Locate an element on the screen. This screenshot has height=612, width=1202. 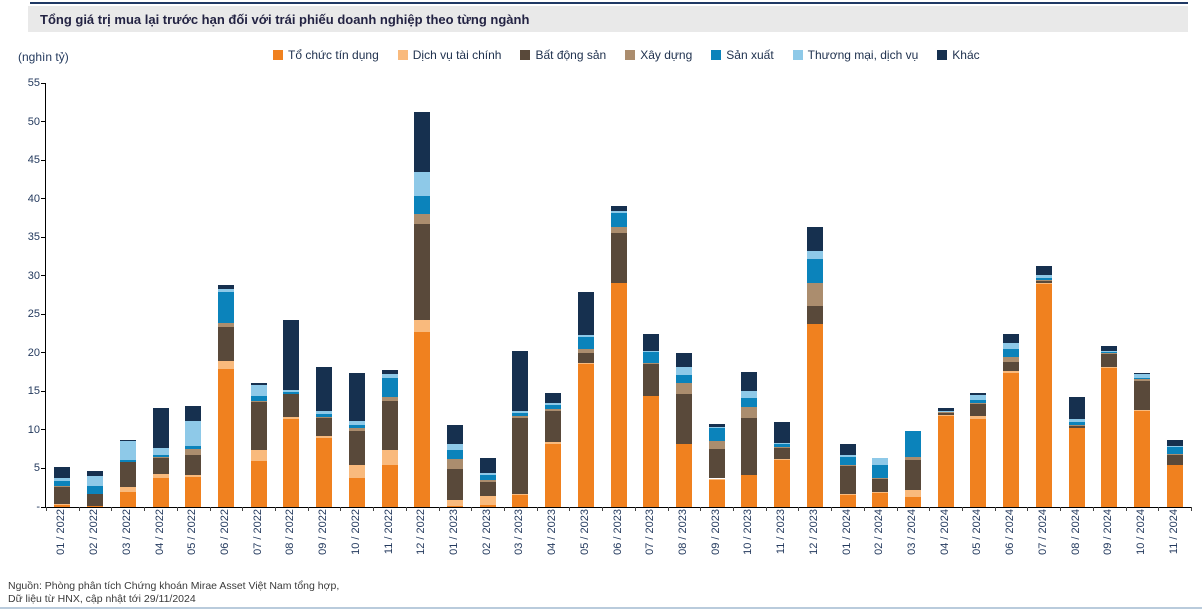
x-axis-tick-label: 12 / 2023 is located at coordinates (813, 532).